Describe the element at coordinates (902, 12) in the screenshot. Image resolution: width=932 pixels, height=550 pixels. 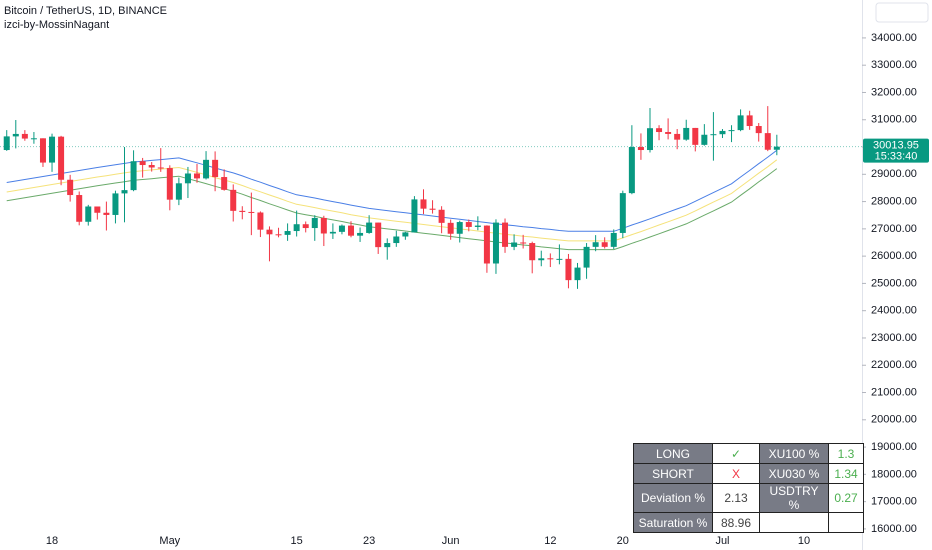
I see `toolbar-button` at that location.